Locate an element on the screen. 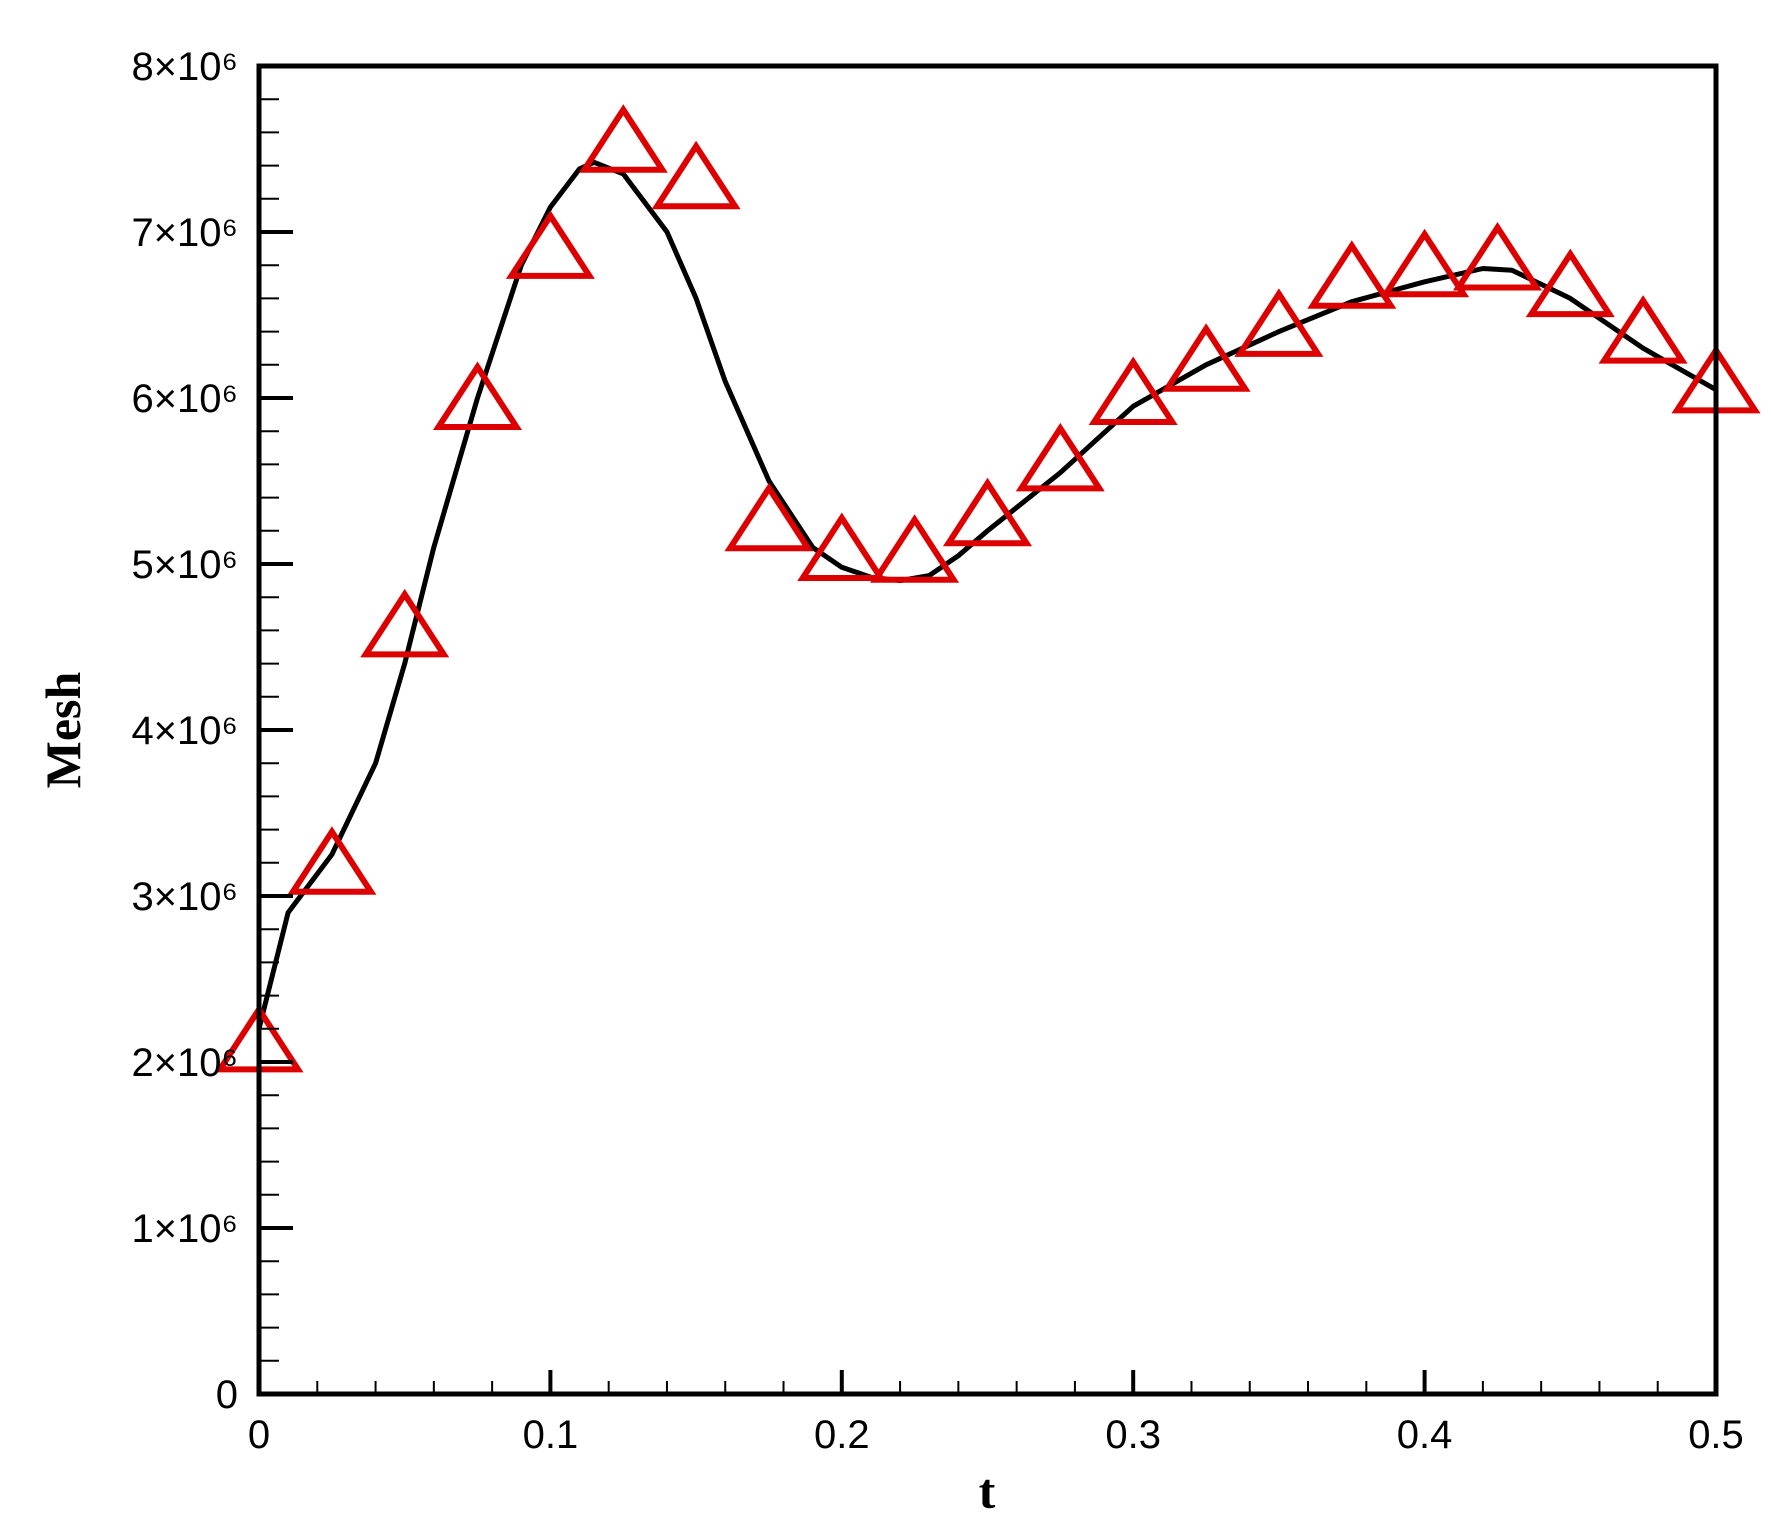 The height and width of the screenshot is (1531, 1771). y-tick-label: 1×10⁶ is located at coordinates (184, 1229).